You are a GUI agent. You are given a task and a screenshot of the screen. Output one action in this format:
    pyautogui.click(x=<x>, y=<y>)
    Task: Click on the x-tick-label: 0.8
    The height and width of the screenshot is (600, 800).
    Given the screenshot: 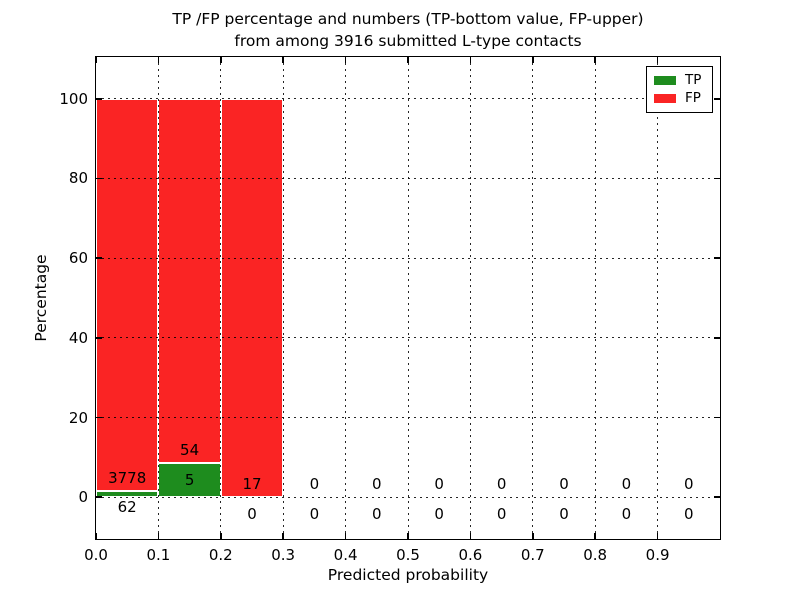 What is the action you would take?
    pyautogui.click(x=595, y=555)
    